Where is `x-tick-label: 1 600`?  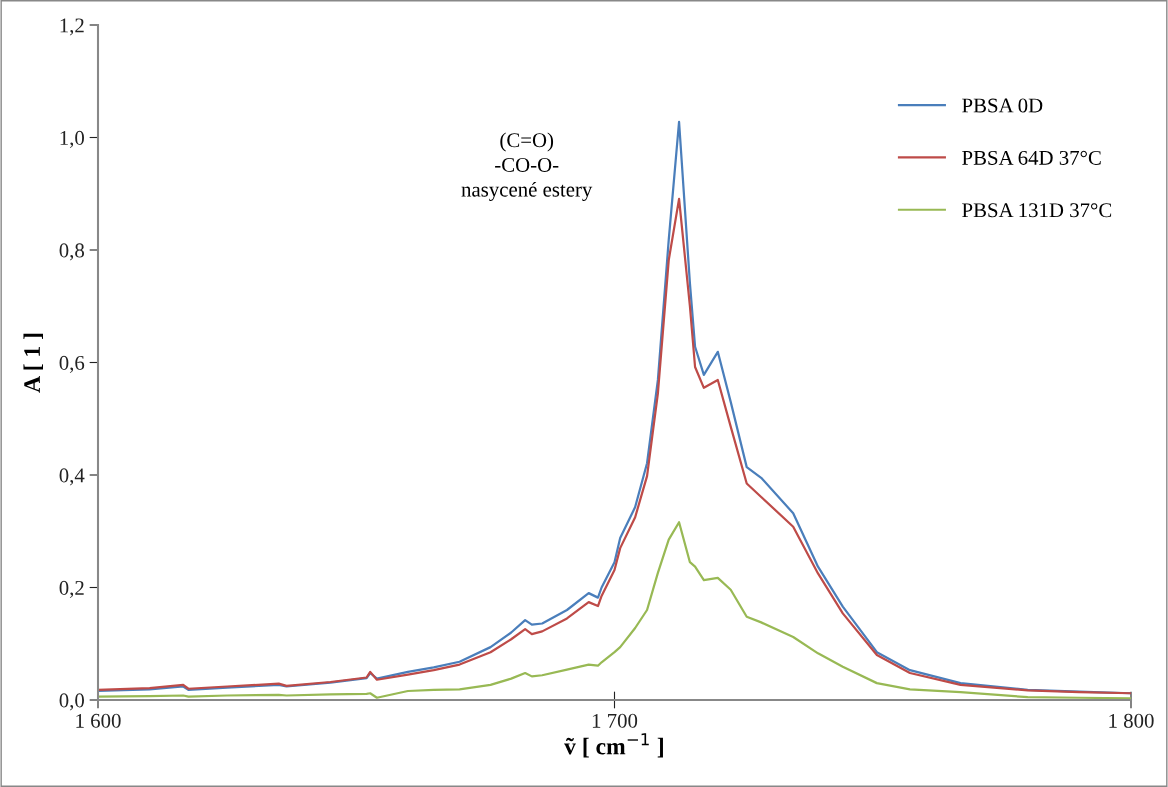
x-tick-label: 1 600 is located at coordinates (98, 720).